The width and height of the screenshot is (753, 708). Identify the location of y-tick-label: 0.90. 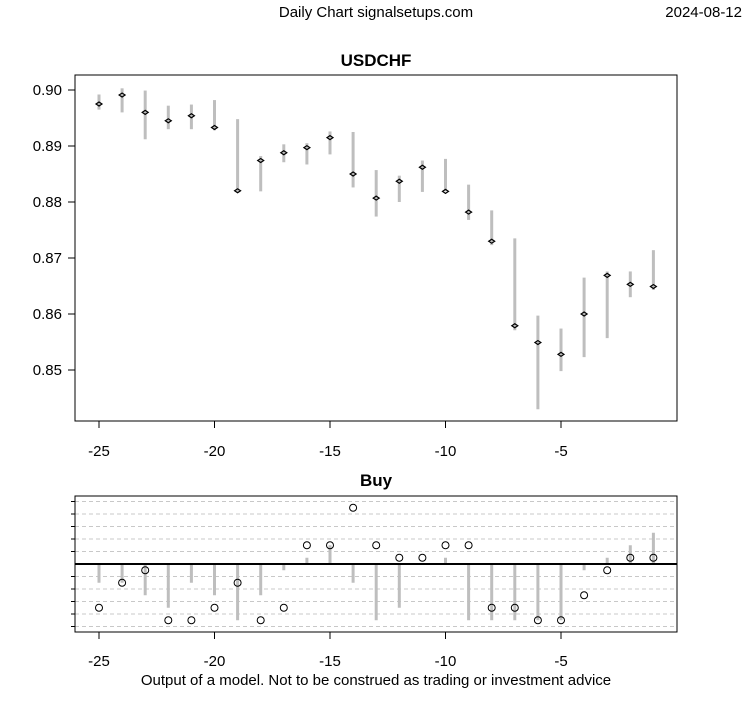
(47, 90).